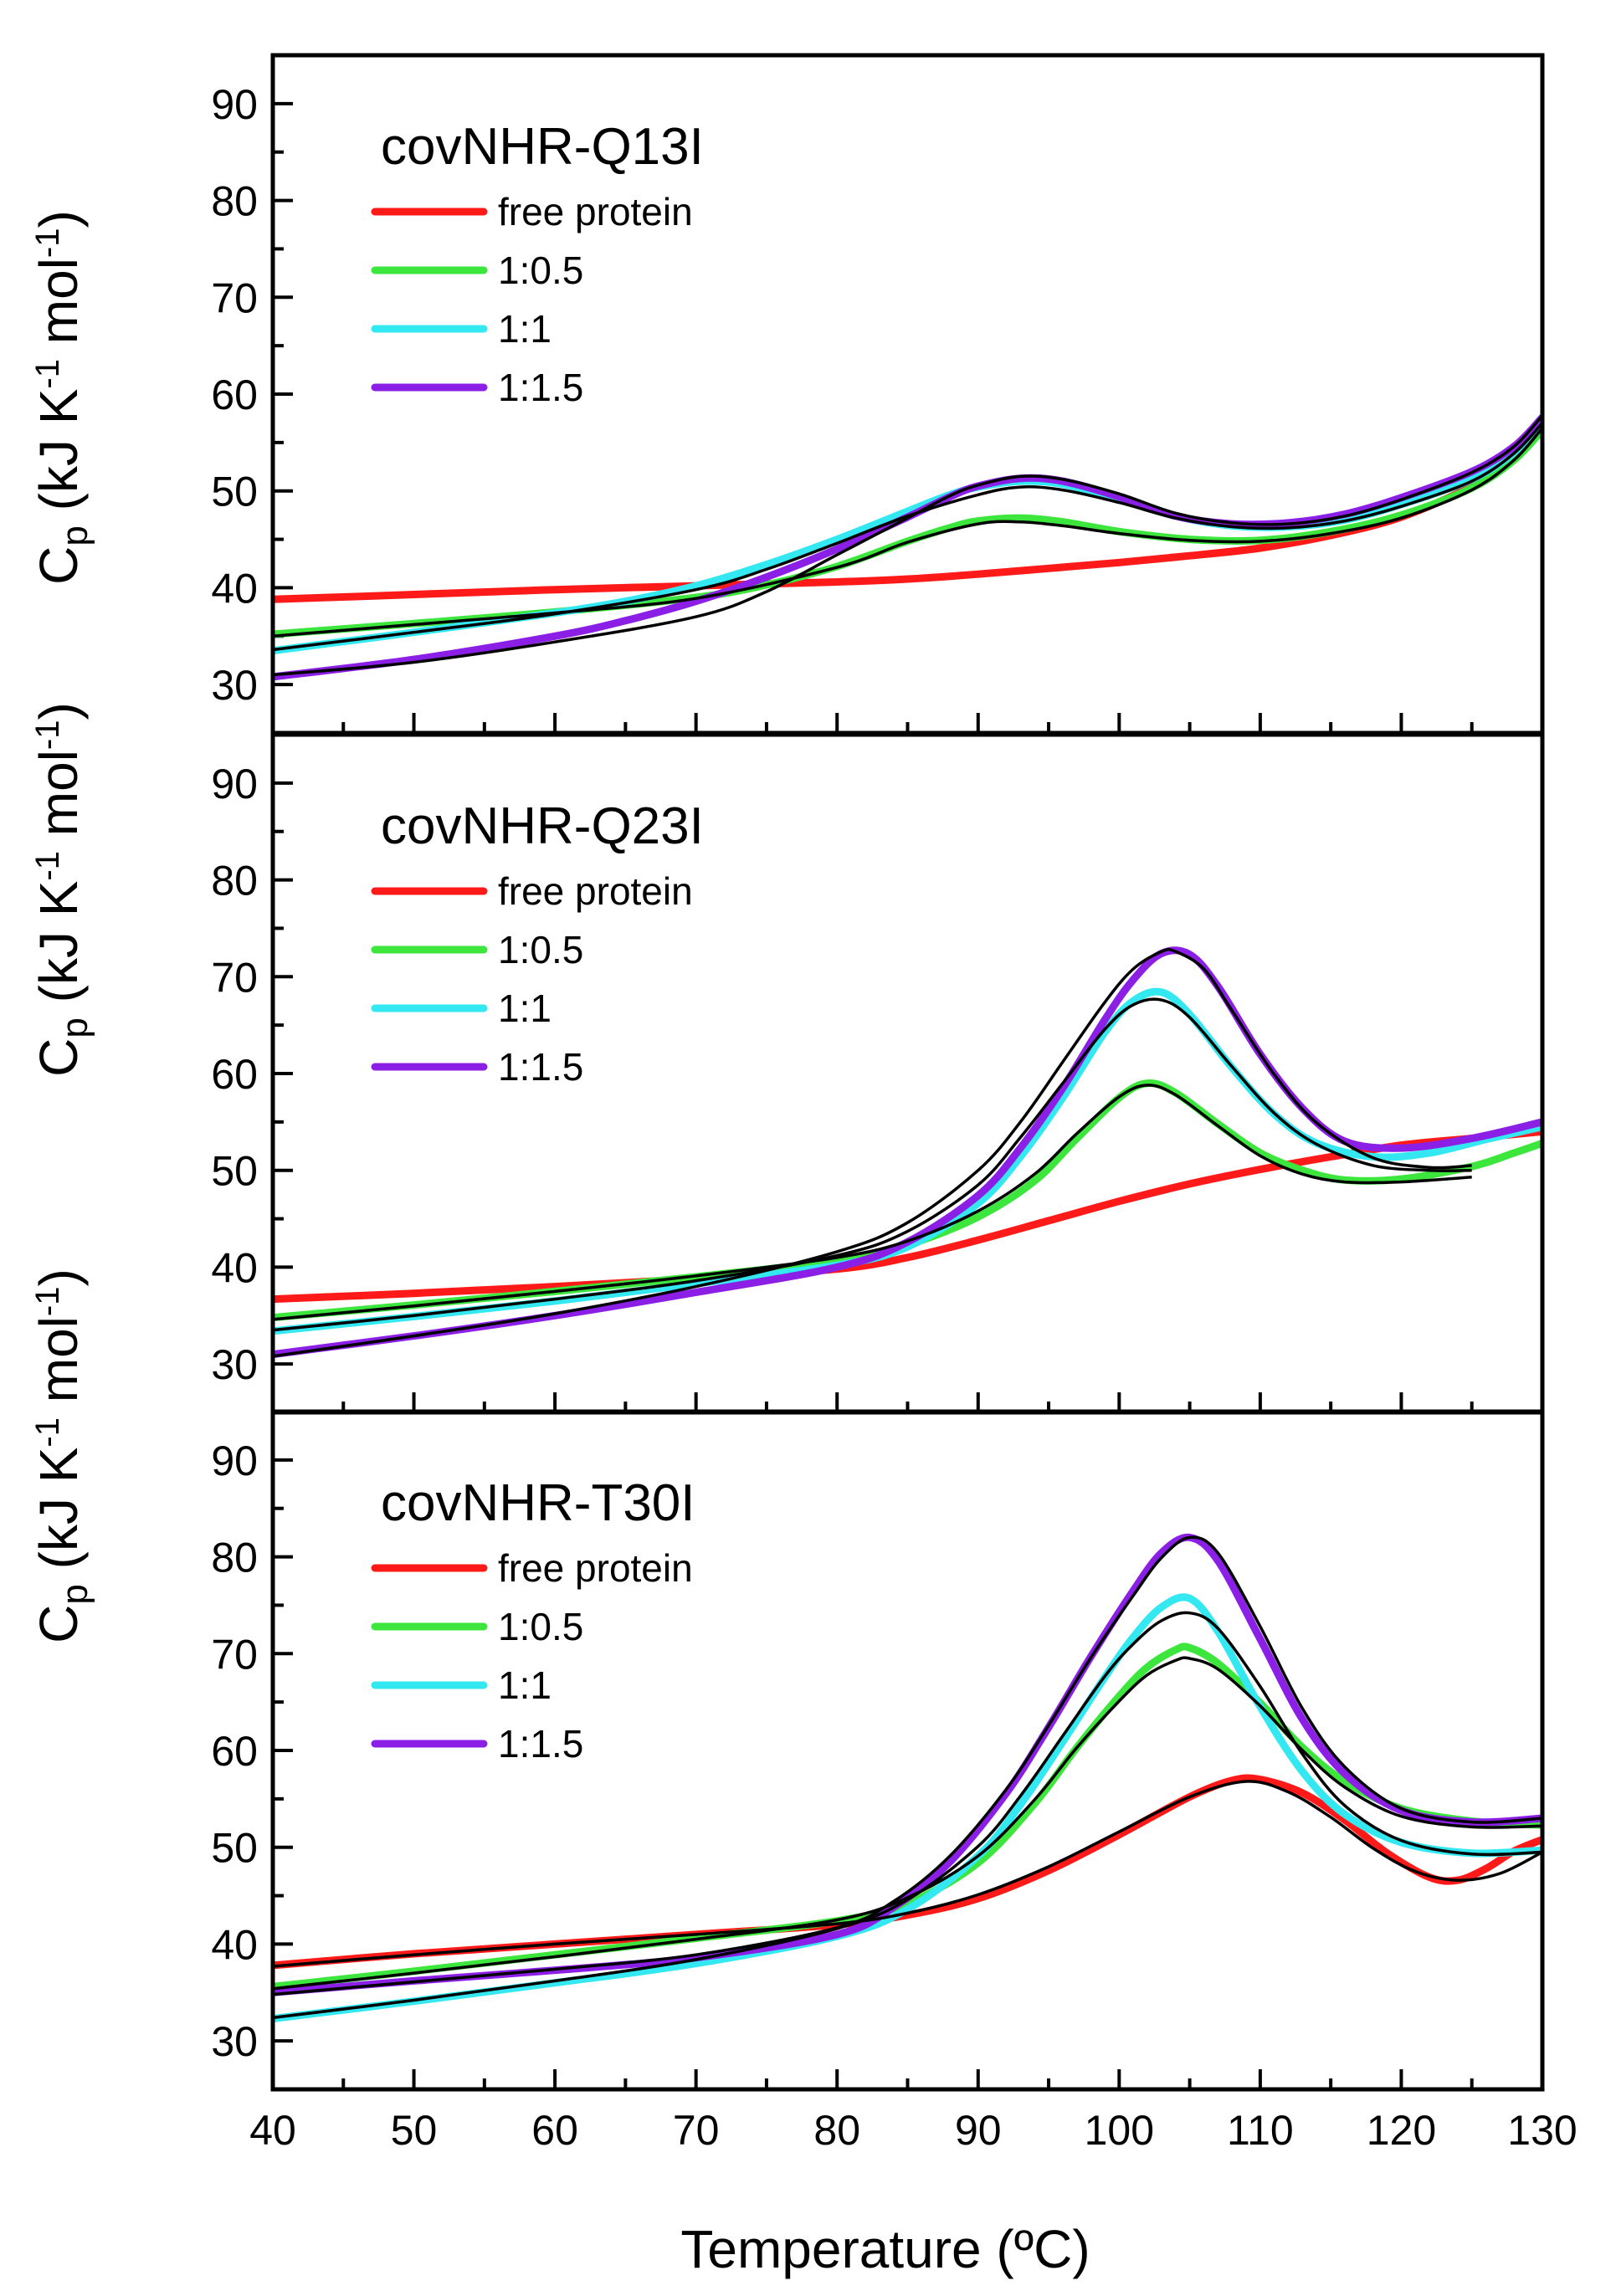 The height and width of the screenshot is (2296, 1616). I want to click on x-axis-title: Temperature (ºC), so click(885, 2249).